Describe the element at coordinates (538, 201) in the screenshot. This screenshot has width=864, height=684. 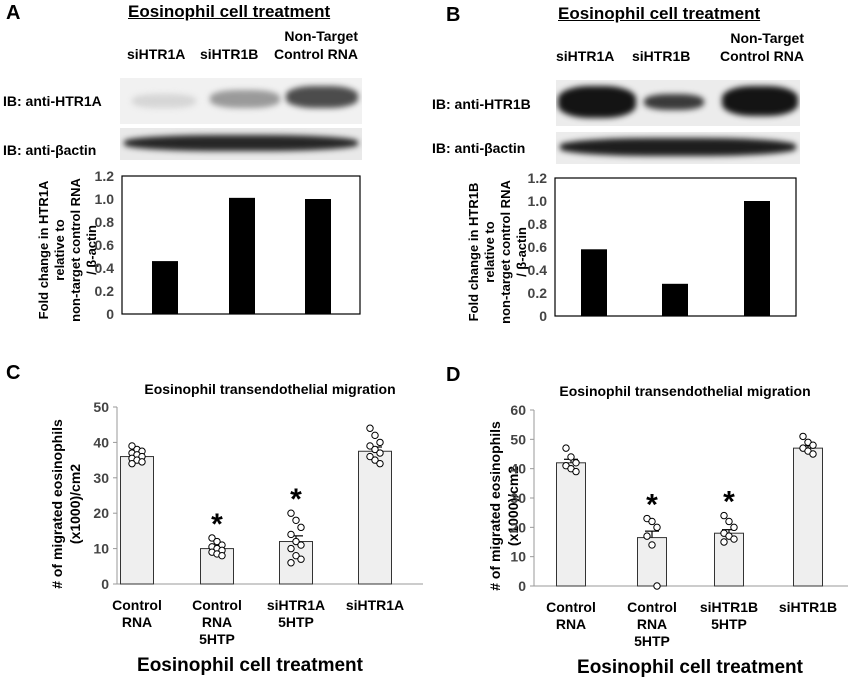
I see `chart-b-y-tick-1: 1.0` at that location.